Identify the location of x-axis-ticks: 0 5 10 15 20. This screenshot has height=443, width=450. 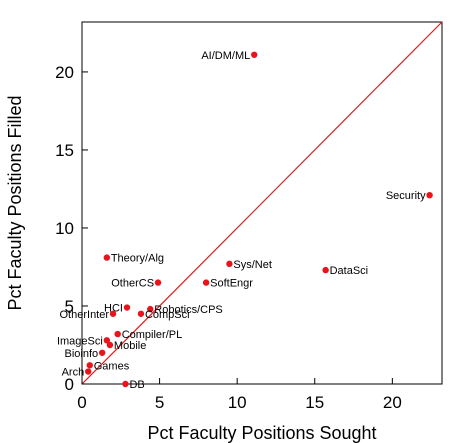
(239, 395).